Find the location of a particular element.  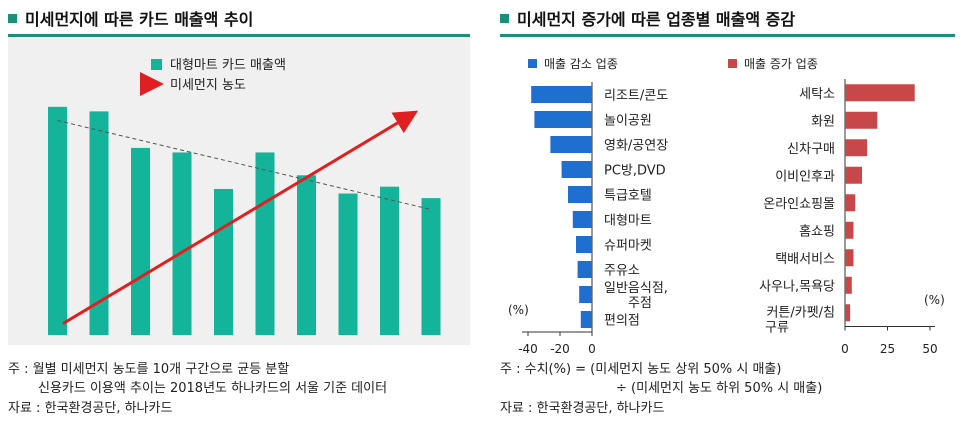

dec-category-label: 편의점 is located at coordinates (622, 321).